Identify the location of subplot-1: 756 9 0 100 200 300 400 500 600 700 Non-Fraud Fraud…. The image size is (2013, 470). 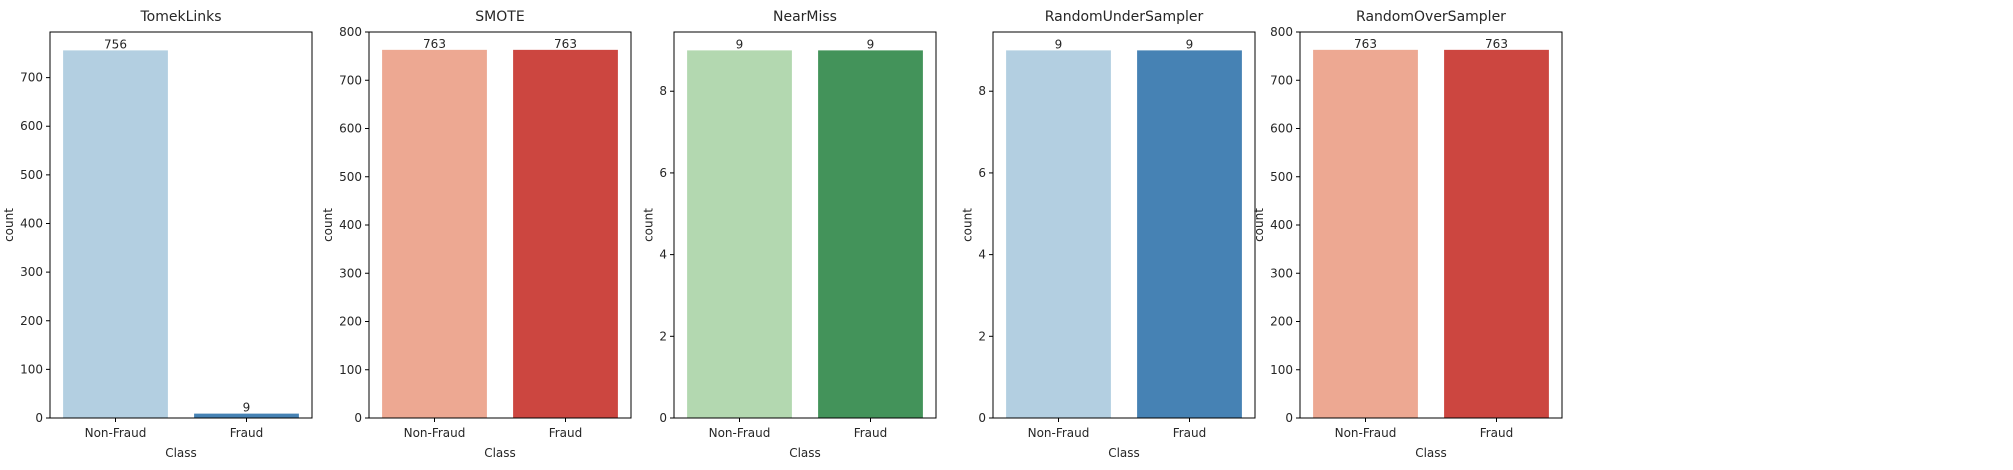
(157, 234).